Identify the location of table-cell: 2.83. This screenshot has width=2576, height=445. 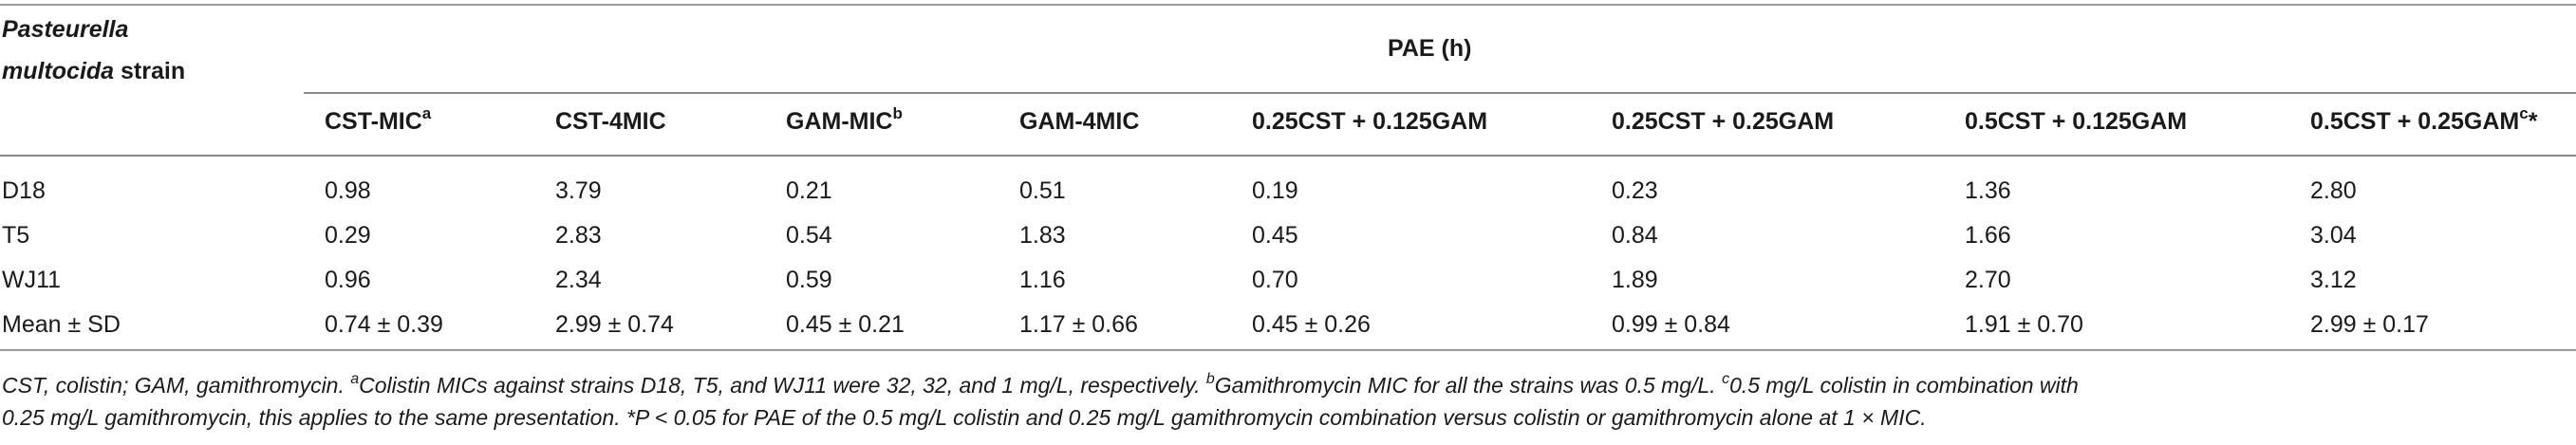
(578, 236).